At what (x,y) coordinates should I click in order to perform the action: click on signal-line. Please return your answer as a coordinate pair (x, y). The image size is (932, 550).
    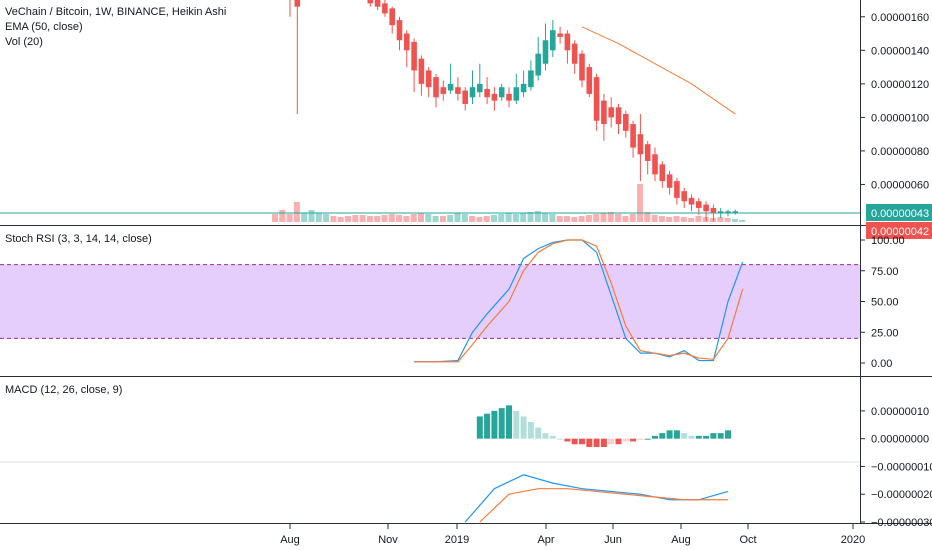
    Looking at the image, I should click on (603, 505).